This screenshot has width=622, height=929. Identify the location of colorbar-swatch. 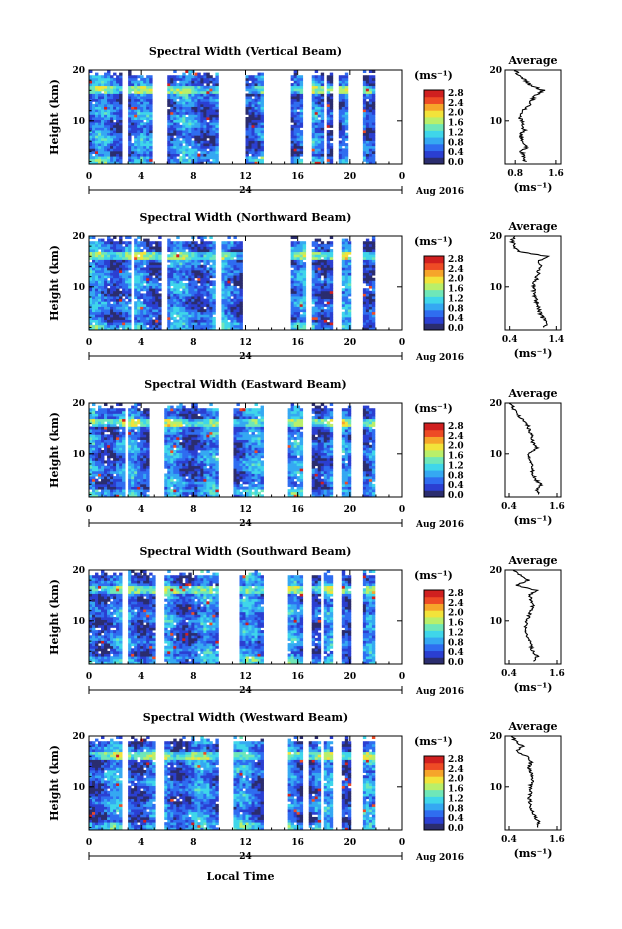
(434, 134).